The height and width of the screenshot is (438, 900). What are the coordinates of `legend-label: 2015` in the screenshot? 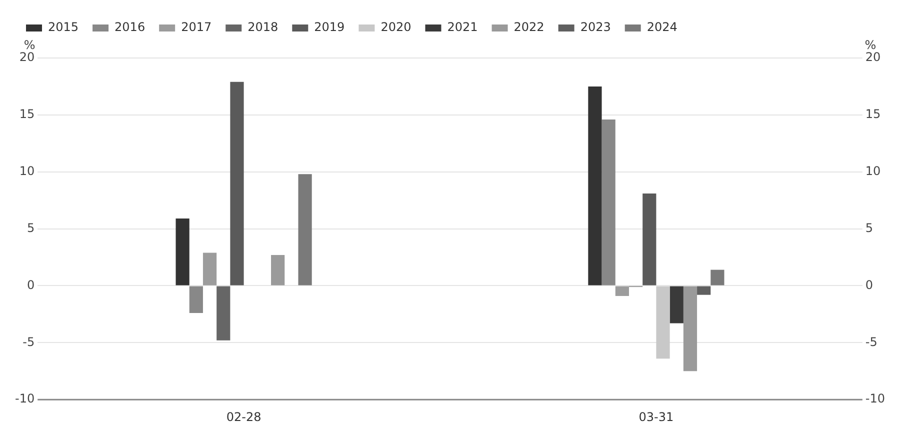 It's located at (63, 27).